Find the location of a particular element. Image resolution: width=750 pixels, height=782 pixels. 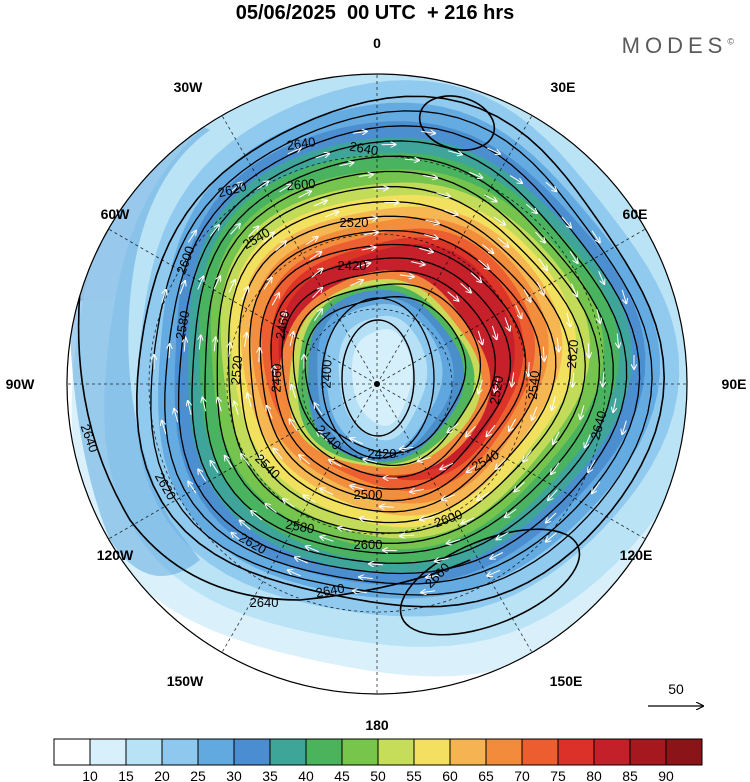

vector-reference-label: 50 is located at coordinates (676, 689).